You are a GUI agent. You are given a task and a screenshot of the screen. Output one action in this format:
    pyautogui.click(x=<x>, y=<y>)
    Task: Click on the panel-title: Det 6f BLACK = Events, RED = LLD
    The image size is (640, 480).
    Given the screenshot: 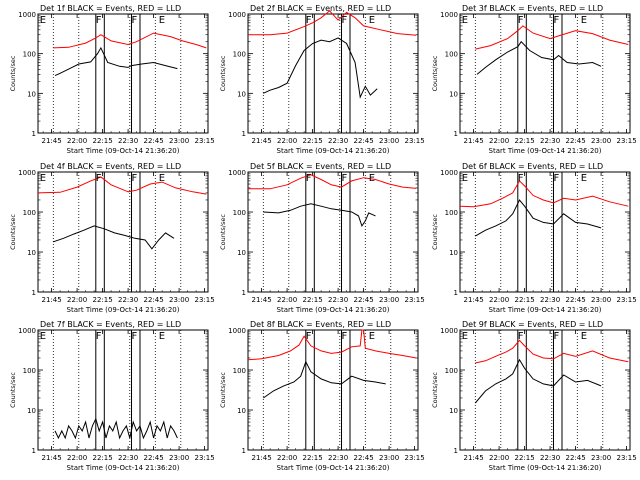 What is the action you would take?
    pyautogui.click(x=532, y=166)
    